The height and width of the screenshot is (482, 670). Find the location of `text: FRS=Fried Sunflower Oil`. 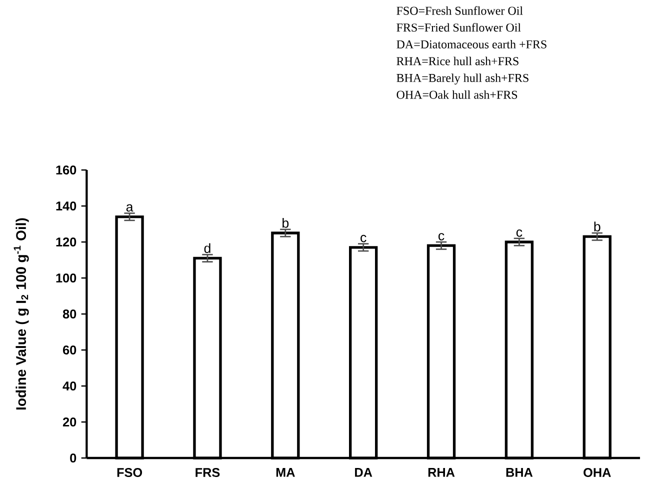

text: FRS=Fried Sunflower Oil is located at coordinates (458, 27).